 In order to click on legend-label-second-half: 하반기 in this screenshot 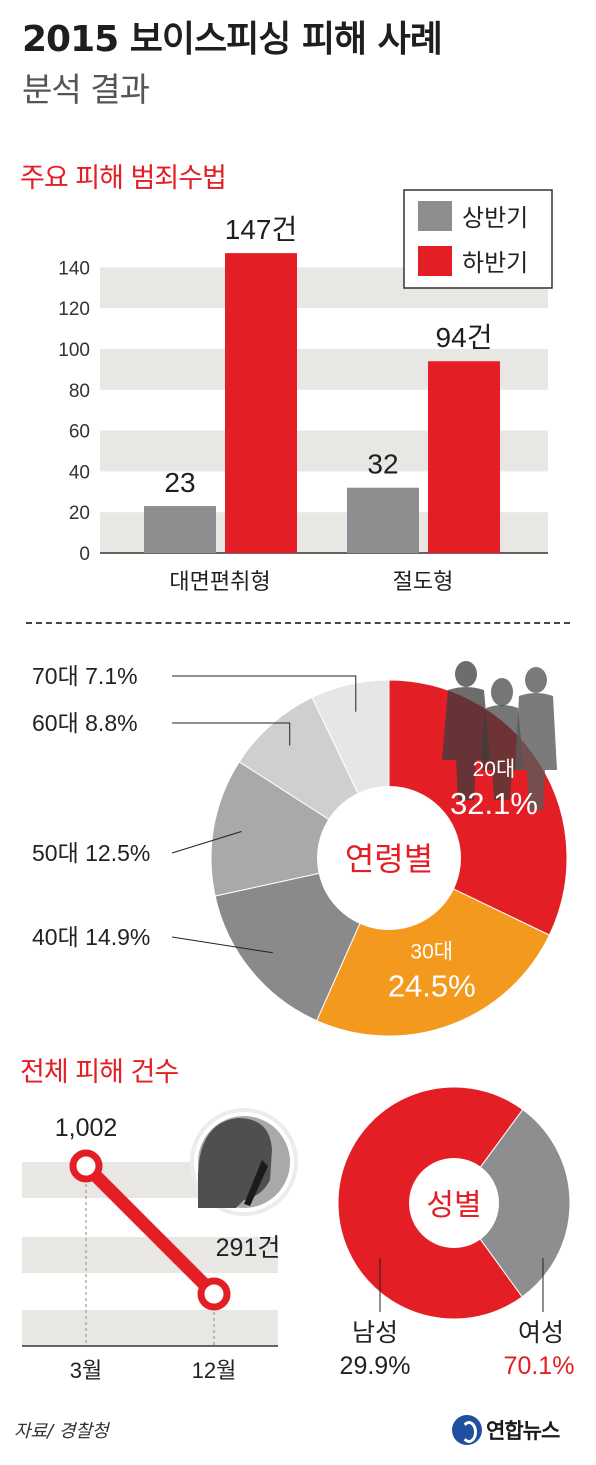, I will do `click(495, 263)`.